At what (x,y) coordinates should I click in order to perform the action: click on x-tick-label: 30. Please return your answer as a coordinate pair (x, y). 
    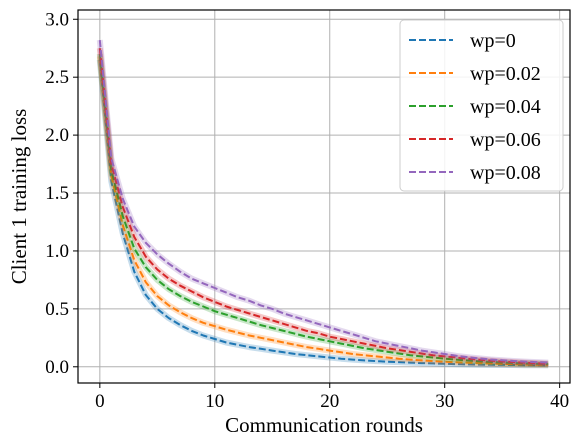
    Looking at the image, I should click on (444, 401).